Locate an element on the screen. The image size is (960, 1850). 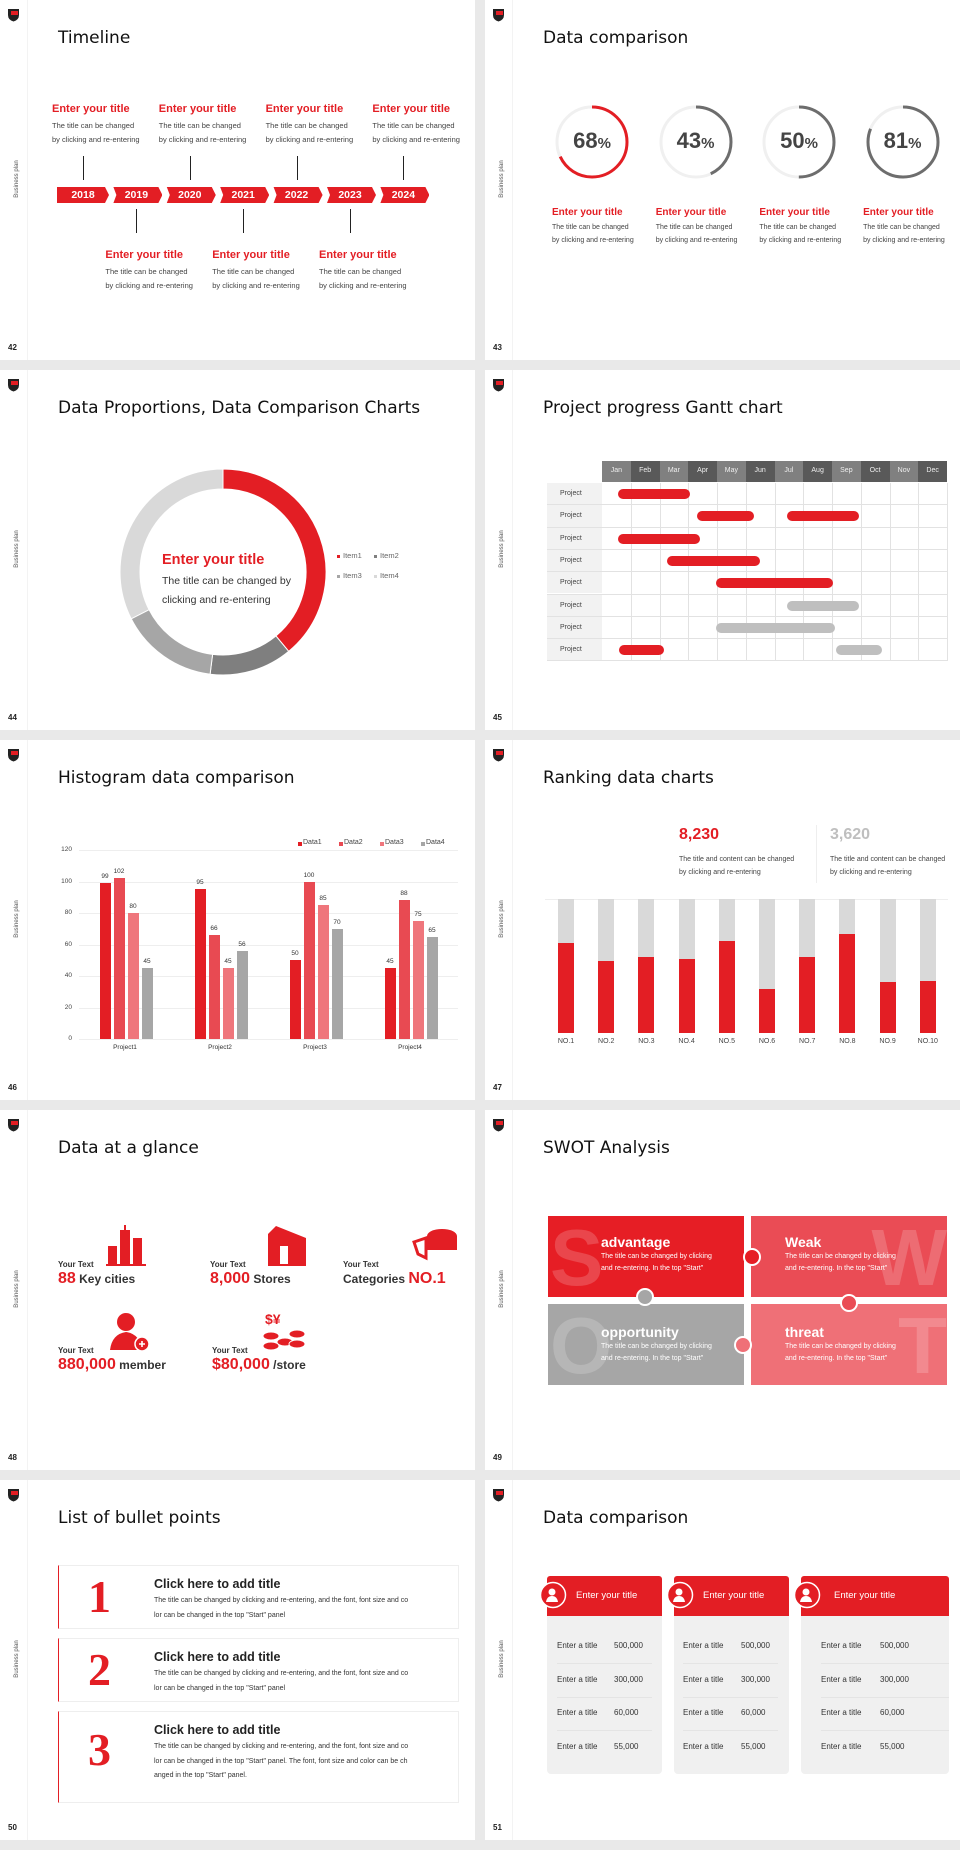
month-label: Mar is located at coordinates (673, 470).